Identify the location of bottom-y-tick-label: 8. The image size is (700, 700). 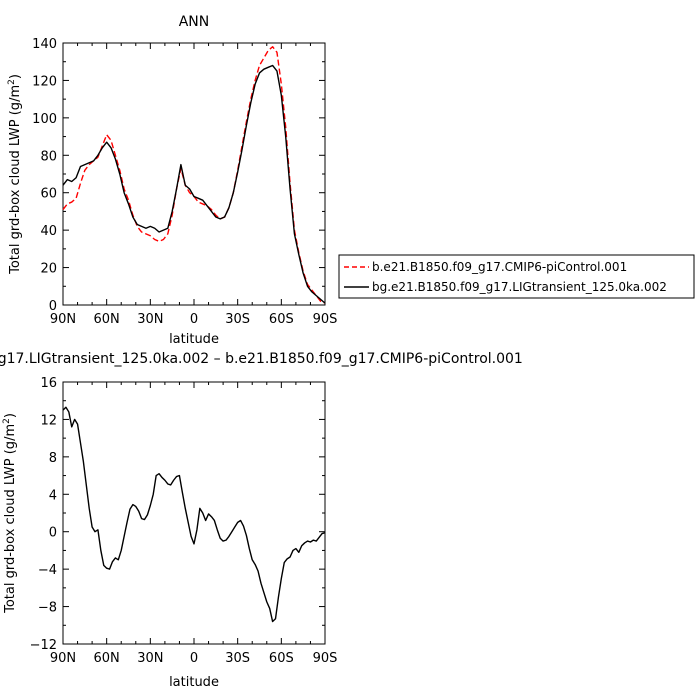
(53, 458).